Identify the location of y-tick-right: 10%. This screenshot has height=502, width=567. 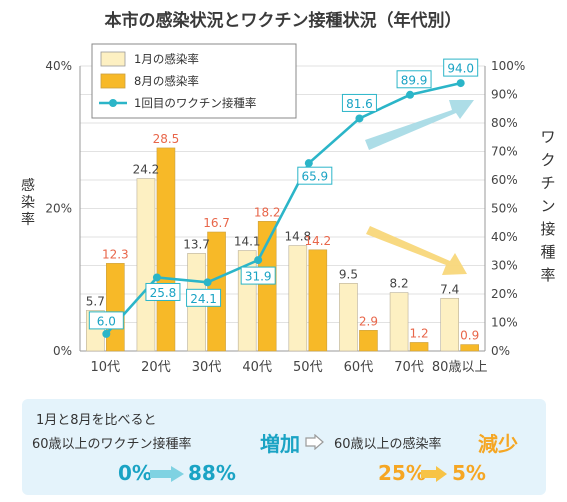
(504, 323).